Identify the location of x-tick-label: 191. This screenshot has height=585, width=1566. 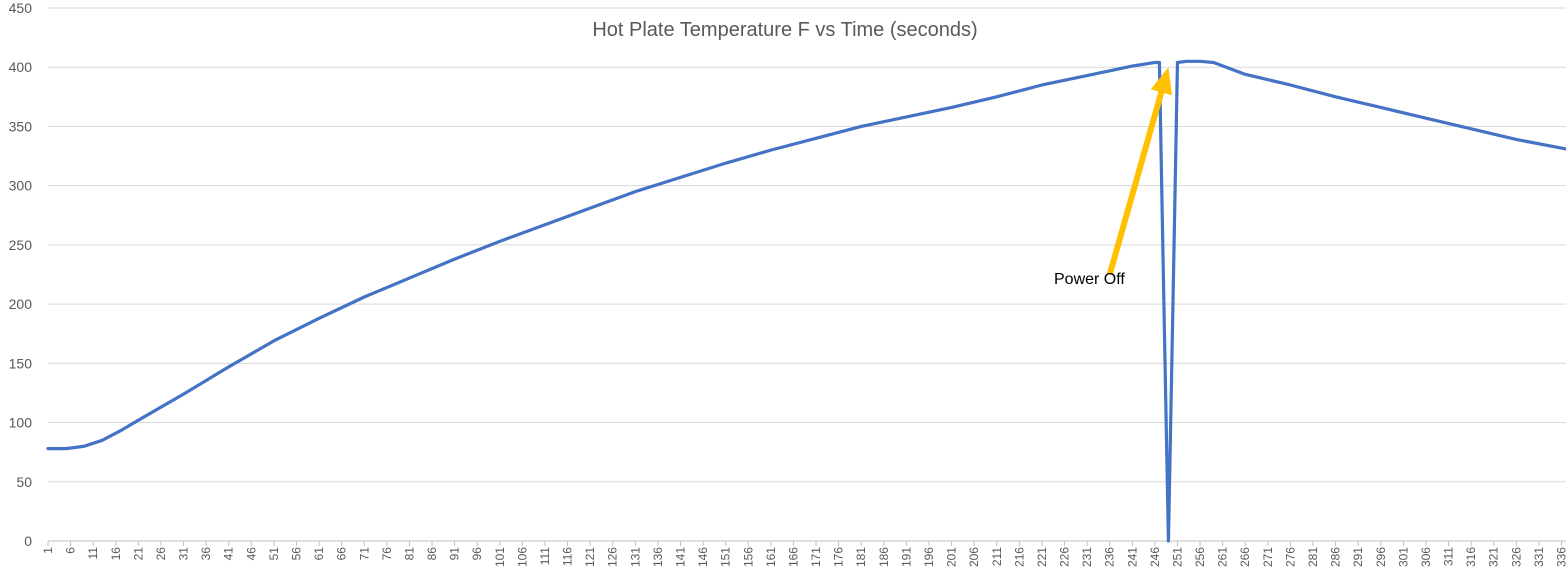
(906, 557).